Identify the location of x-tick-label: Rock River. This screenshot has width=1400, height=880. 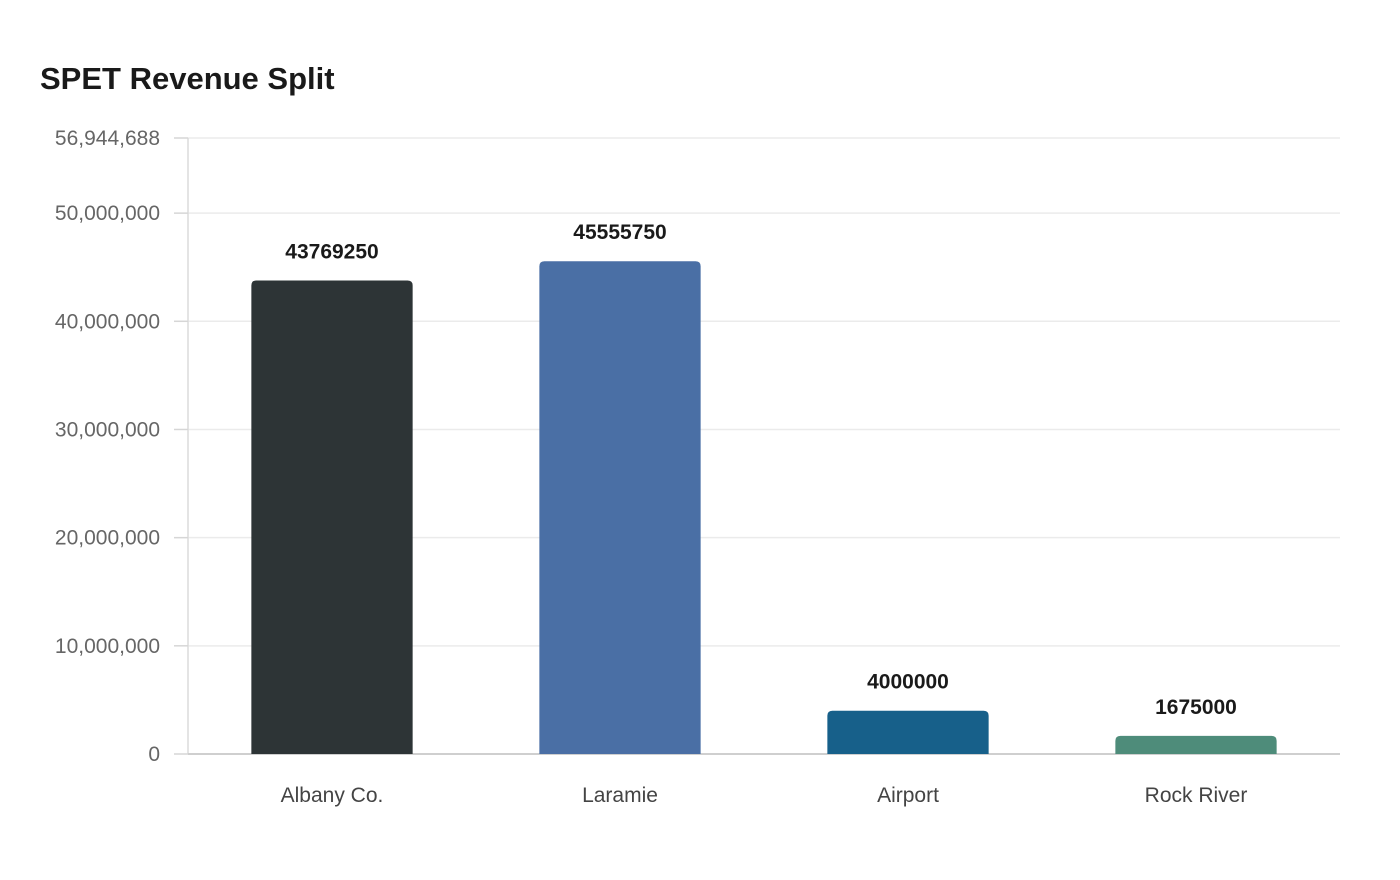
(1196, 795).